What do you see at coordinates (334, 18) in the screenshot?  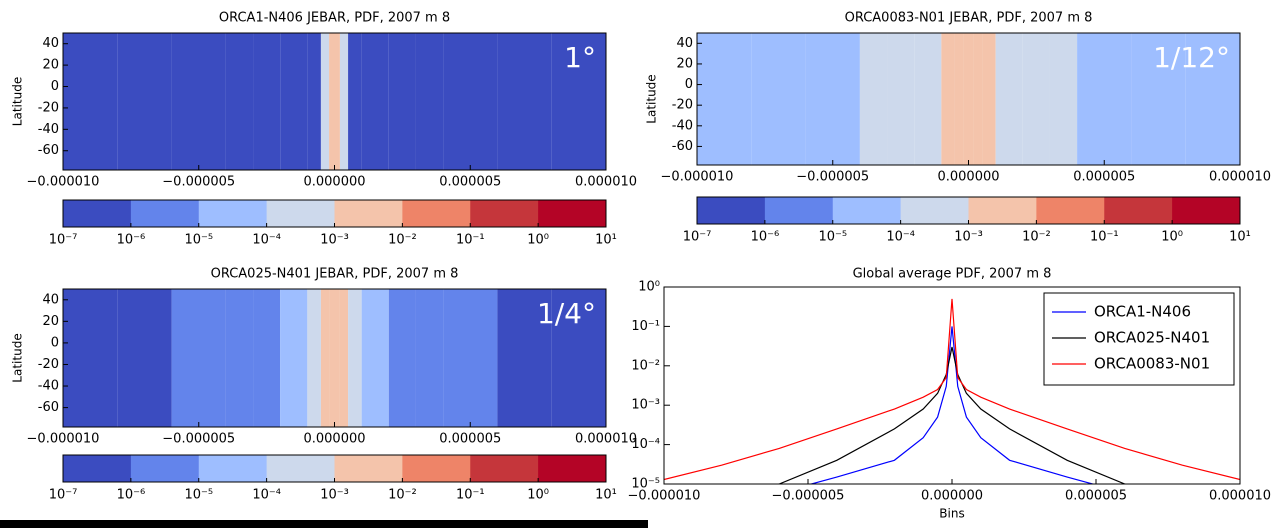 I see `chart-title: ORCA1-N406 JEBAR, PDF, 2007 m 8` at bounding box center [334, 18].